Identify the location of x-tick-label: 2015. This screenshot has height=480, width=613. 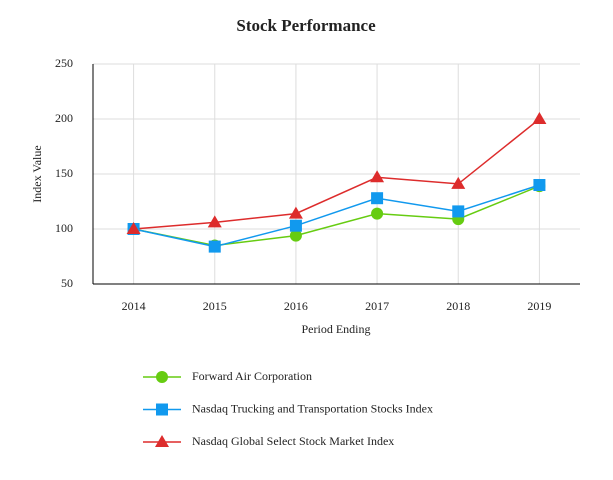
(215, 306).